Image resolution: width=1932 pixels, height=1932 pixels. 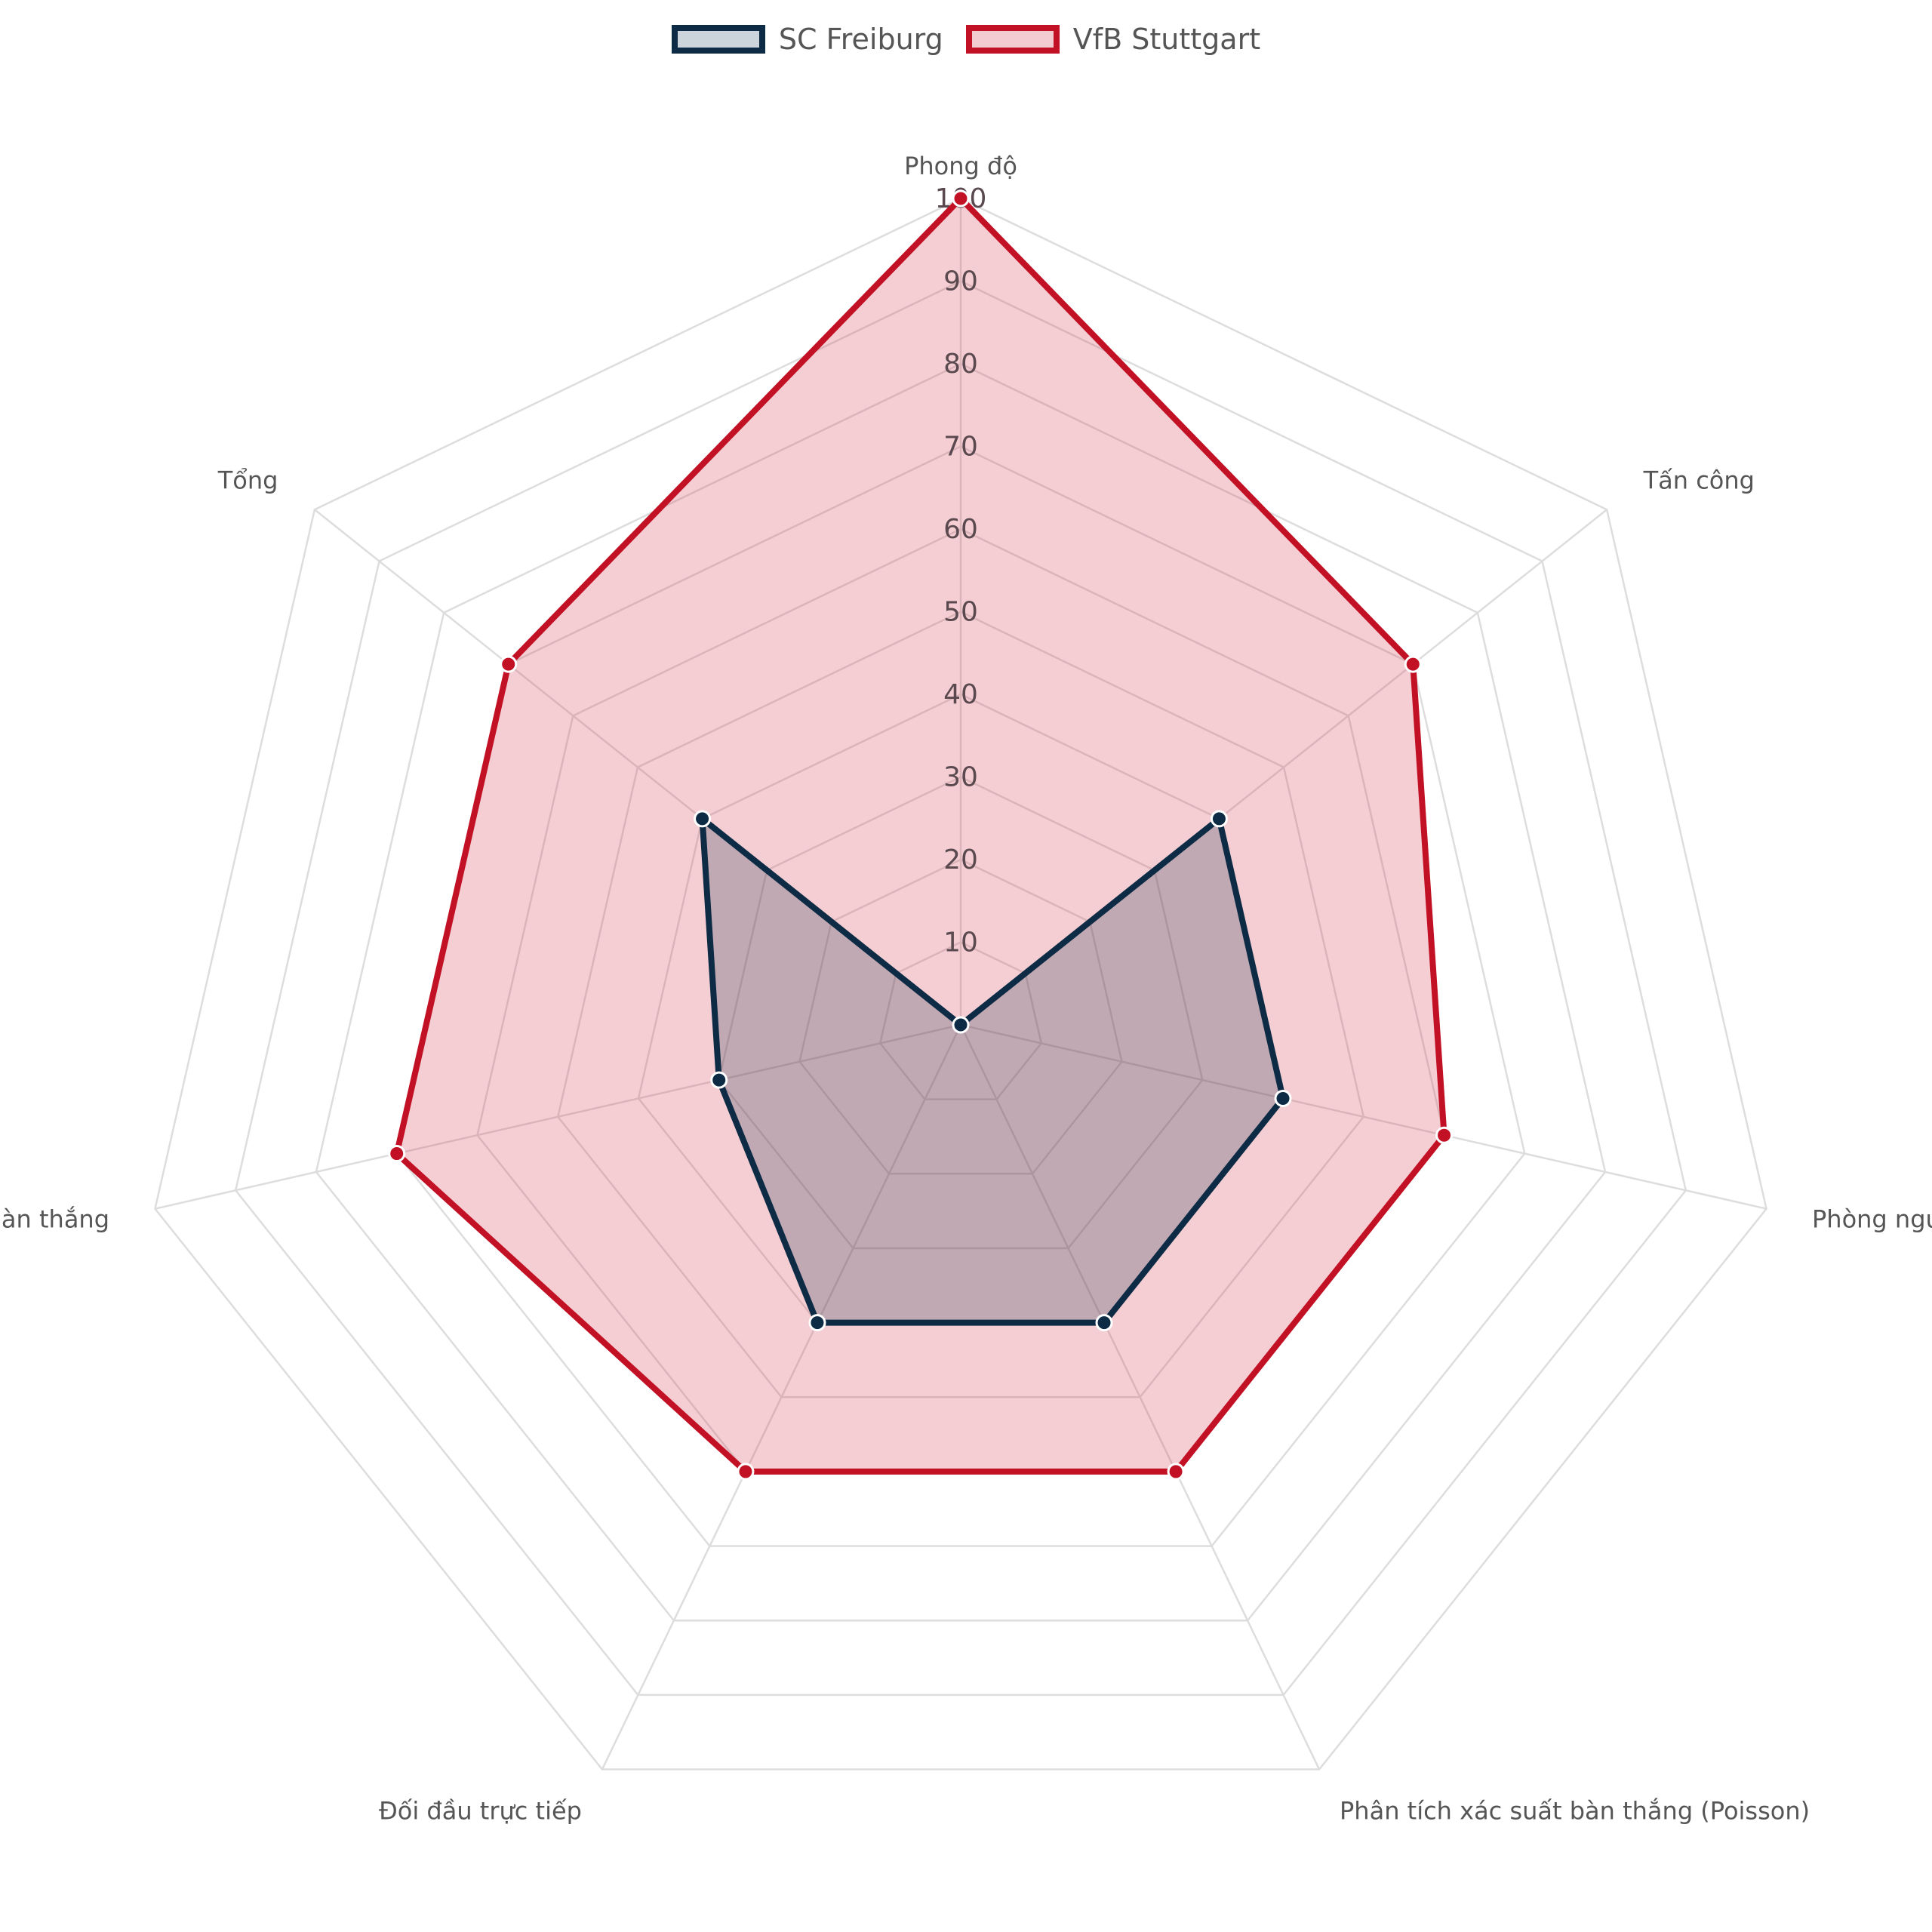 I want to click on legend-item-freiburg: SC Freiburg, so click(x=807, y=39).